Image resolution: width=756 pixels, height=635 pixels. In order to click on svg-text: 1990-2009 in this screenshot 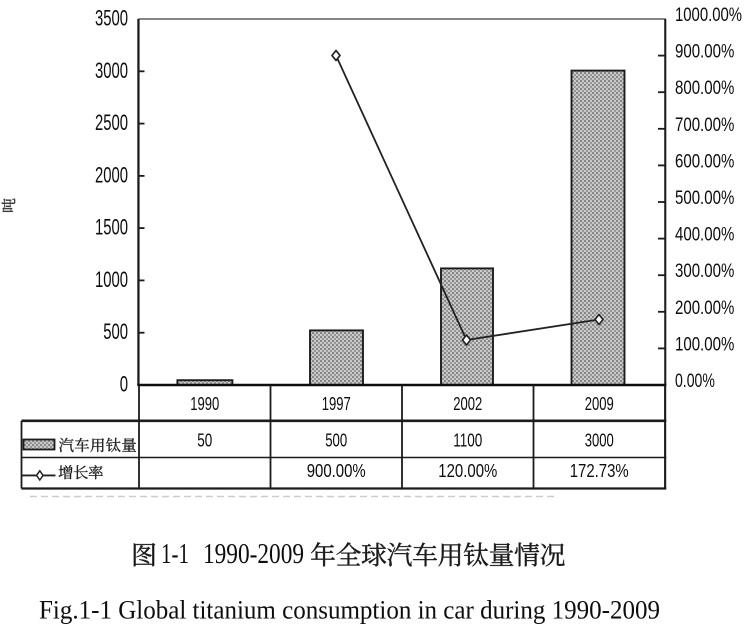, I will do `click(253, 554)`.